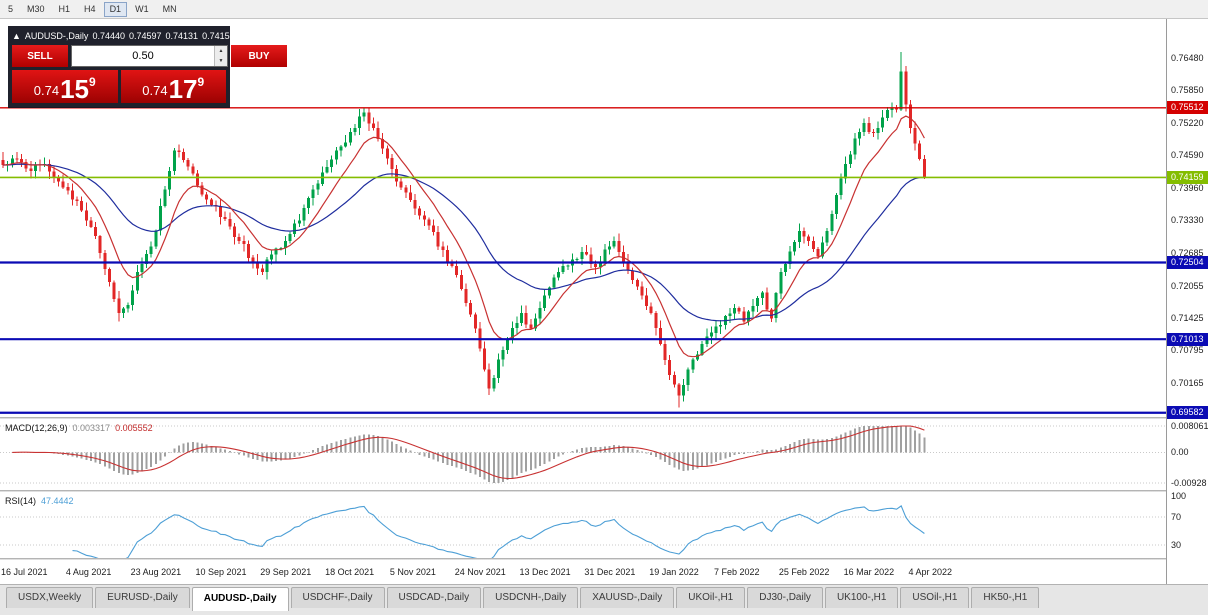  What do you see at coordinates (115, 9) in the screenshot?
I see `timeframe-button-d1: D1` at bounding box center [115, 9].